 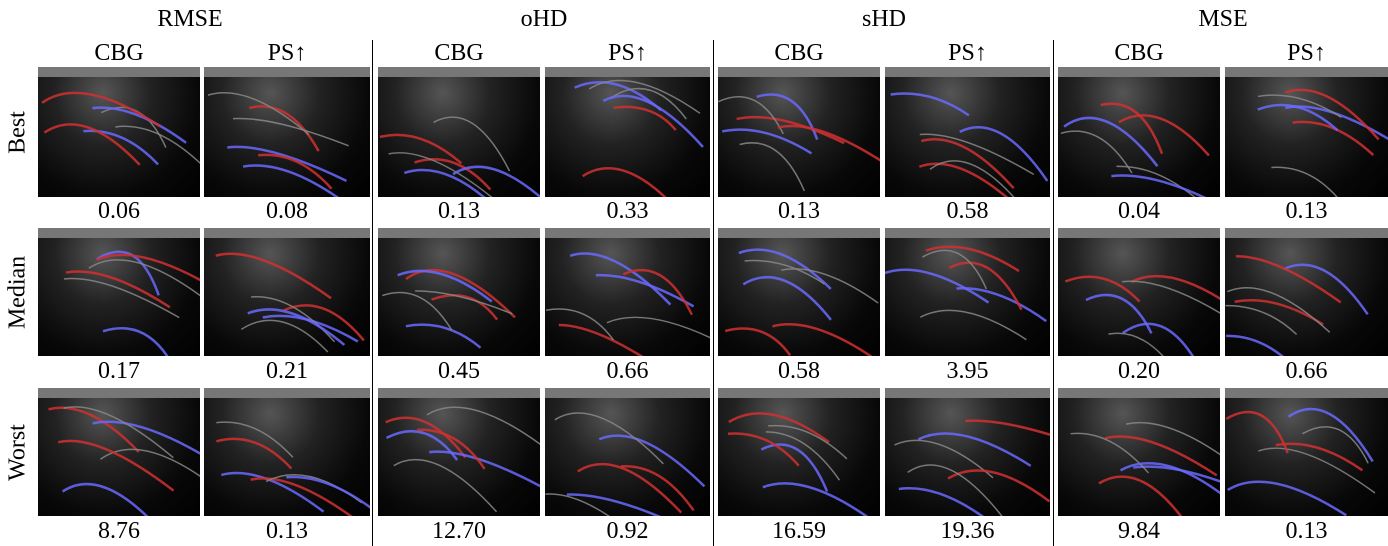 What do you see at coordinates (459, 531) in the screenshot?
I see `metric-value: 12.70` at bounding box center [459, 531].